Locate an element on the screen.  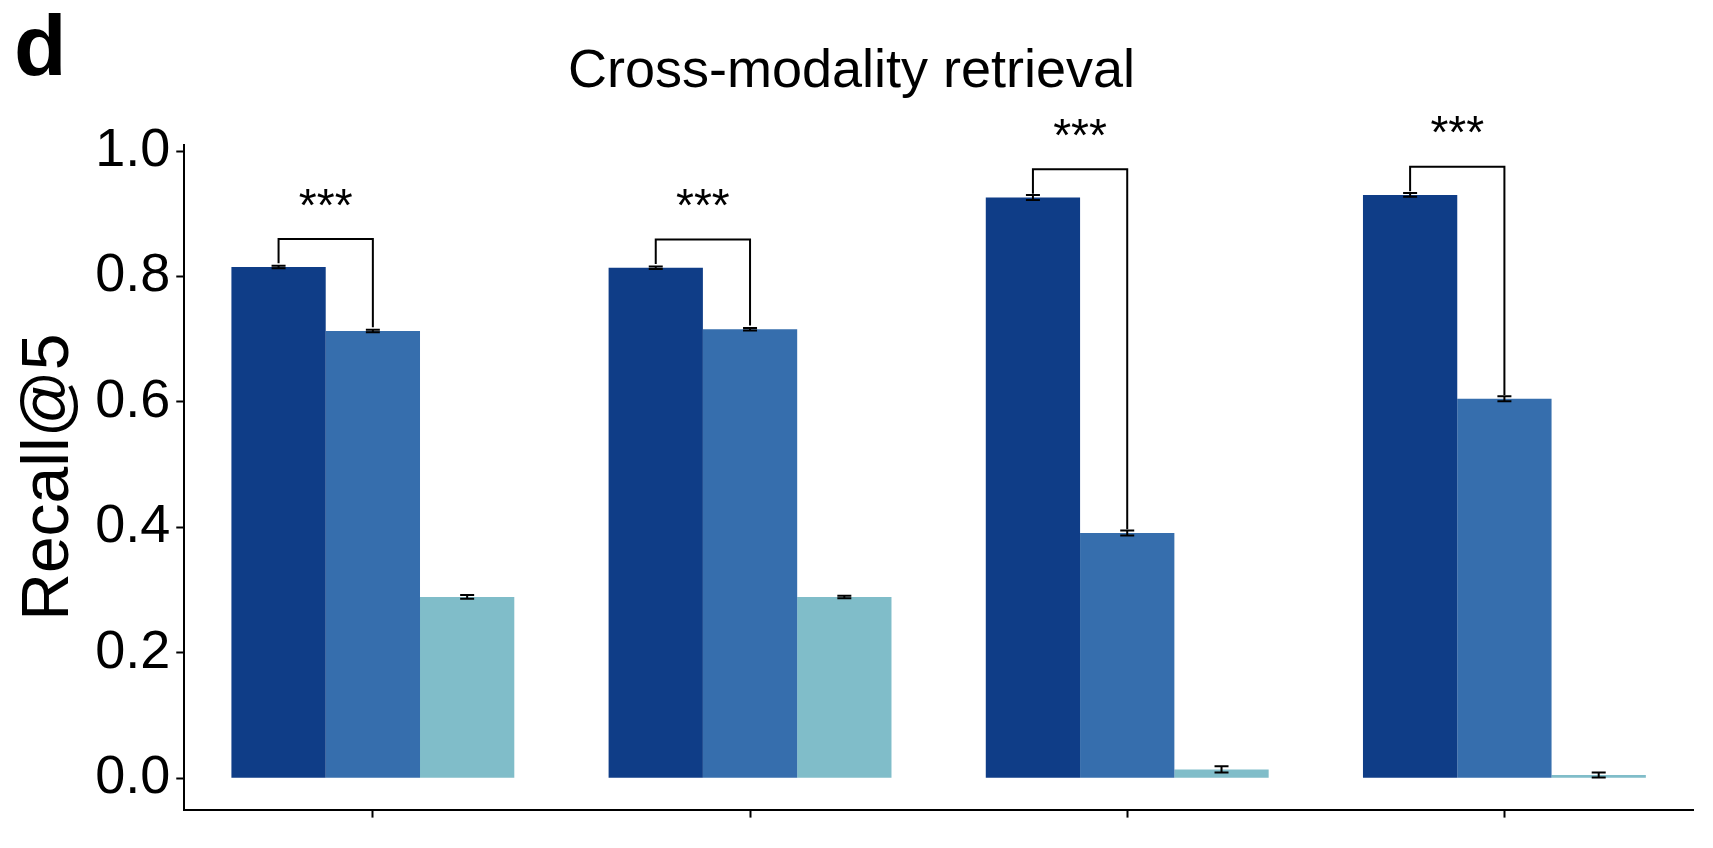
y-tick-label: 0.8 is located at coordinates (133, 272).